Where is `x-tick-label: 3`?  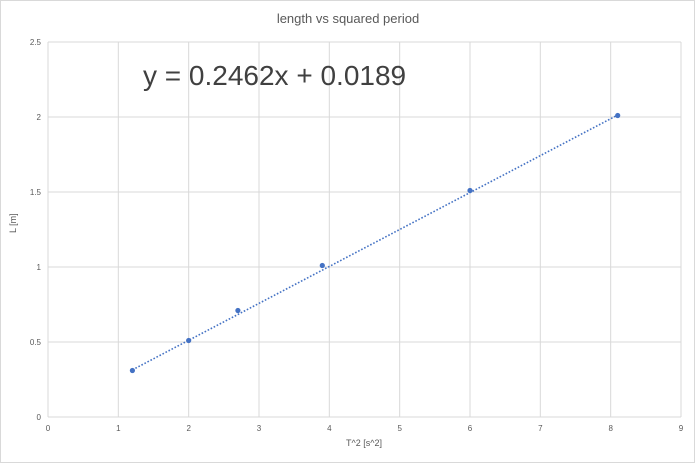 x-tick-label: 3 is located at coordinates (259, 428).